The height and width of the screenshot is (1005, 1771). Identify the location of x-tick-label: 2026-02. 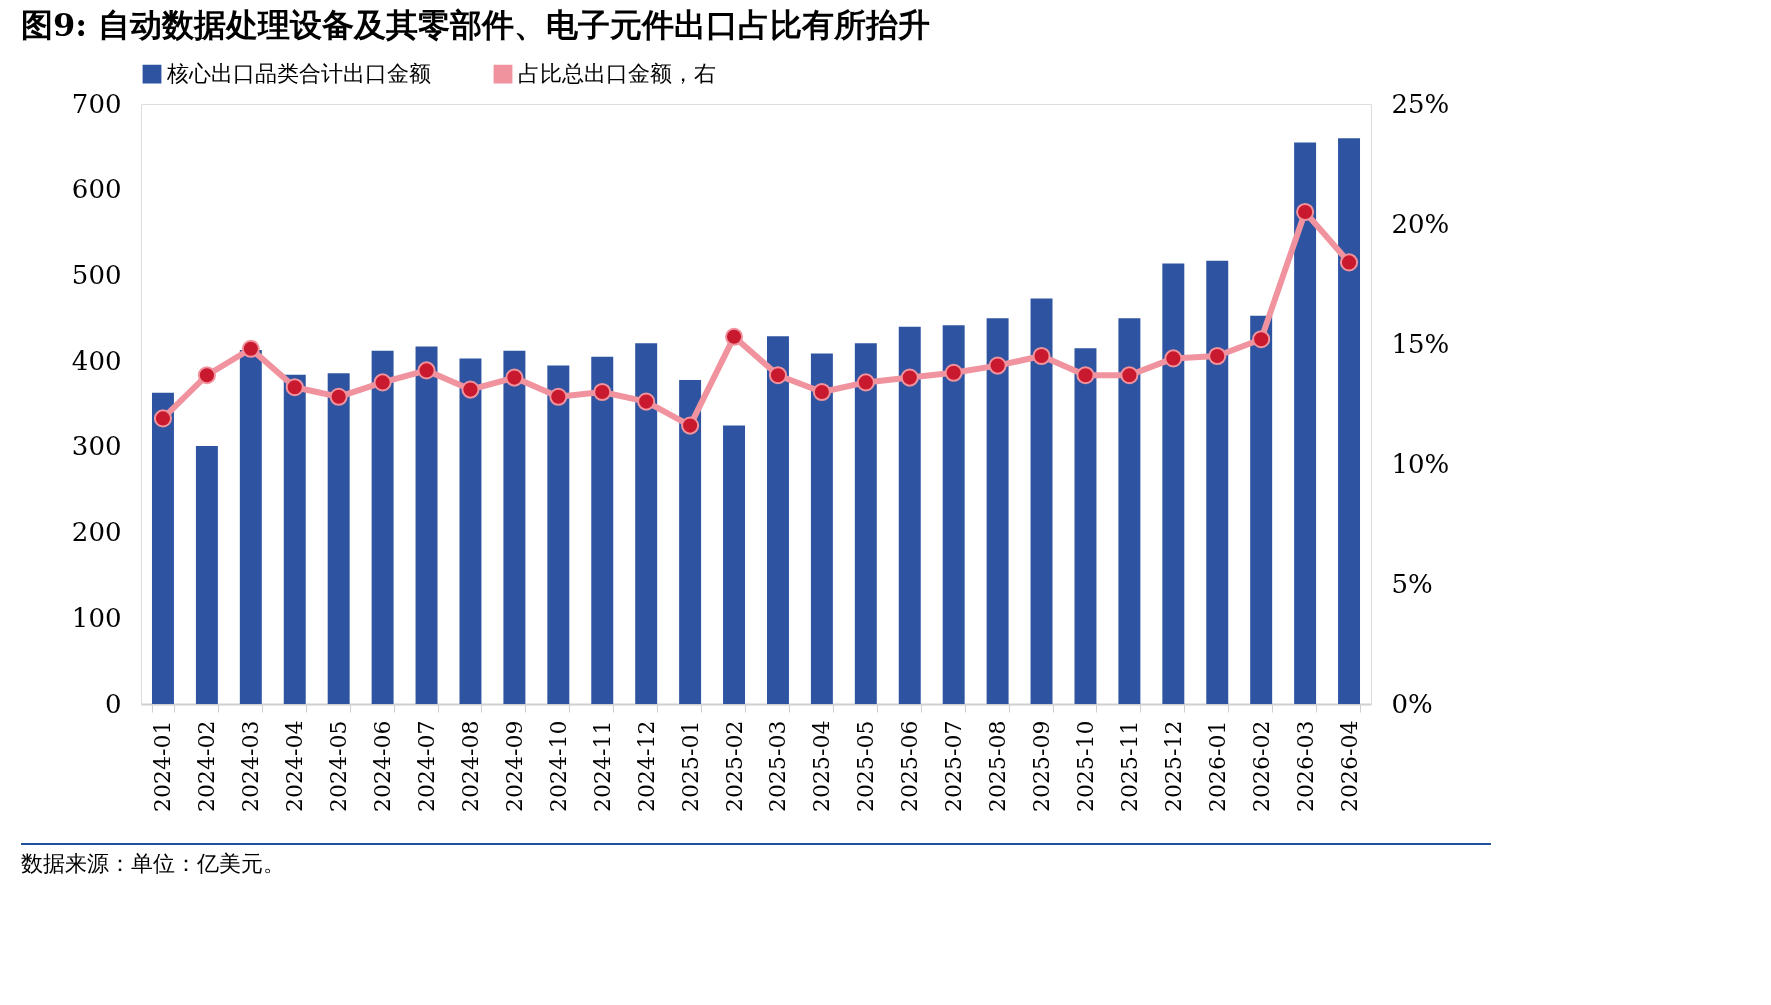
(1261, 766).